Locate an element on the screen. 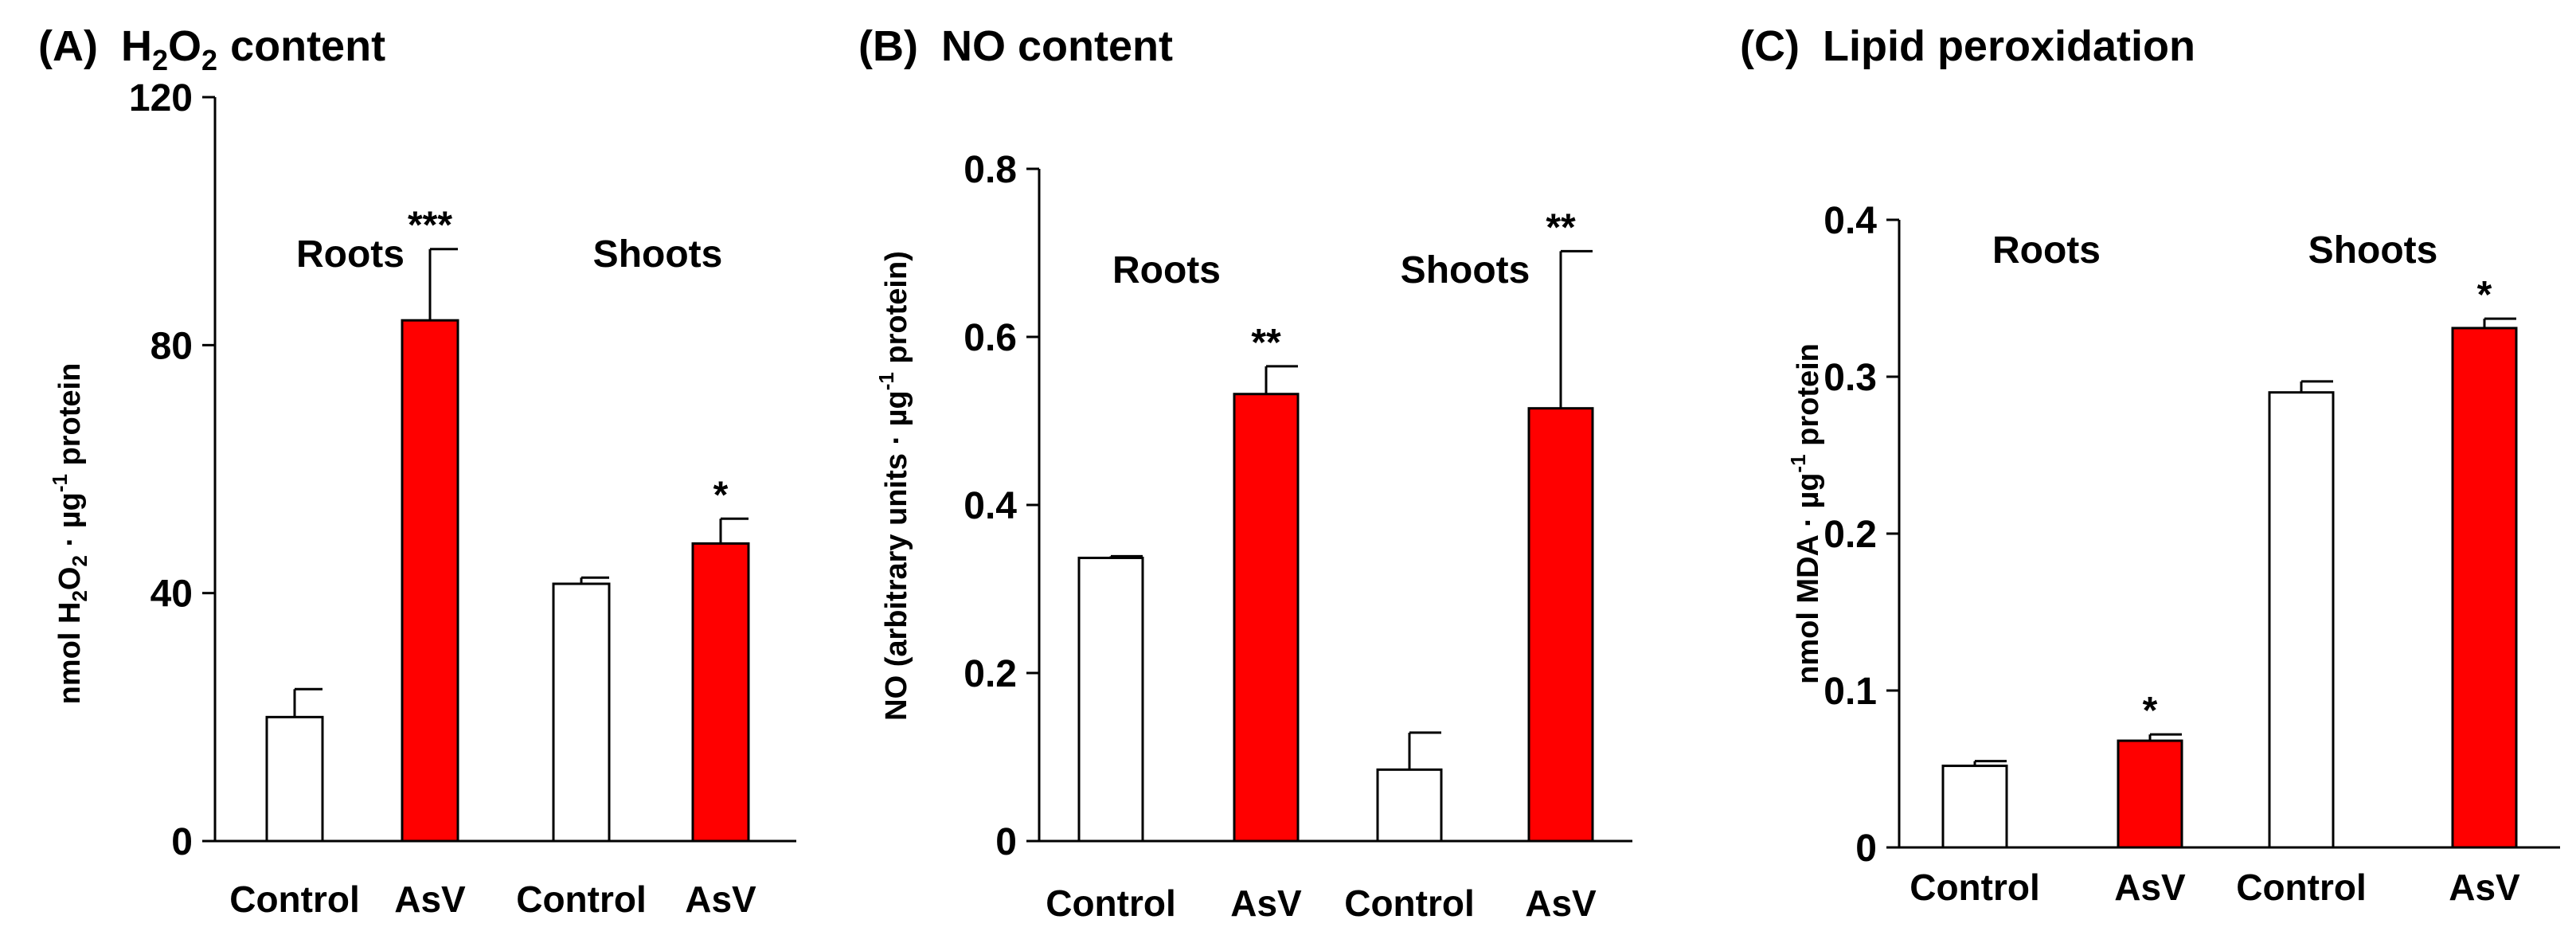 The height and width of the screenshot is (943, 2576). panel-a-ytick-label: 80 is located at coordinates (172, 346).